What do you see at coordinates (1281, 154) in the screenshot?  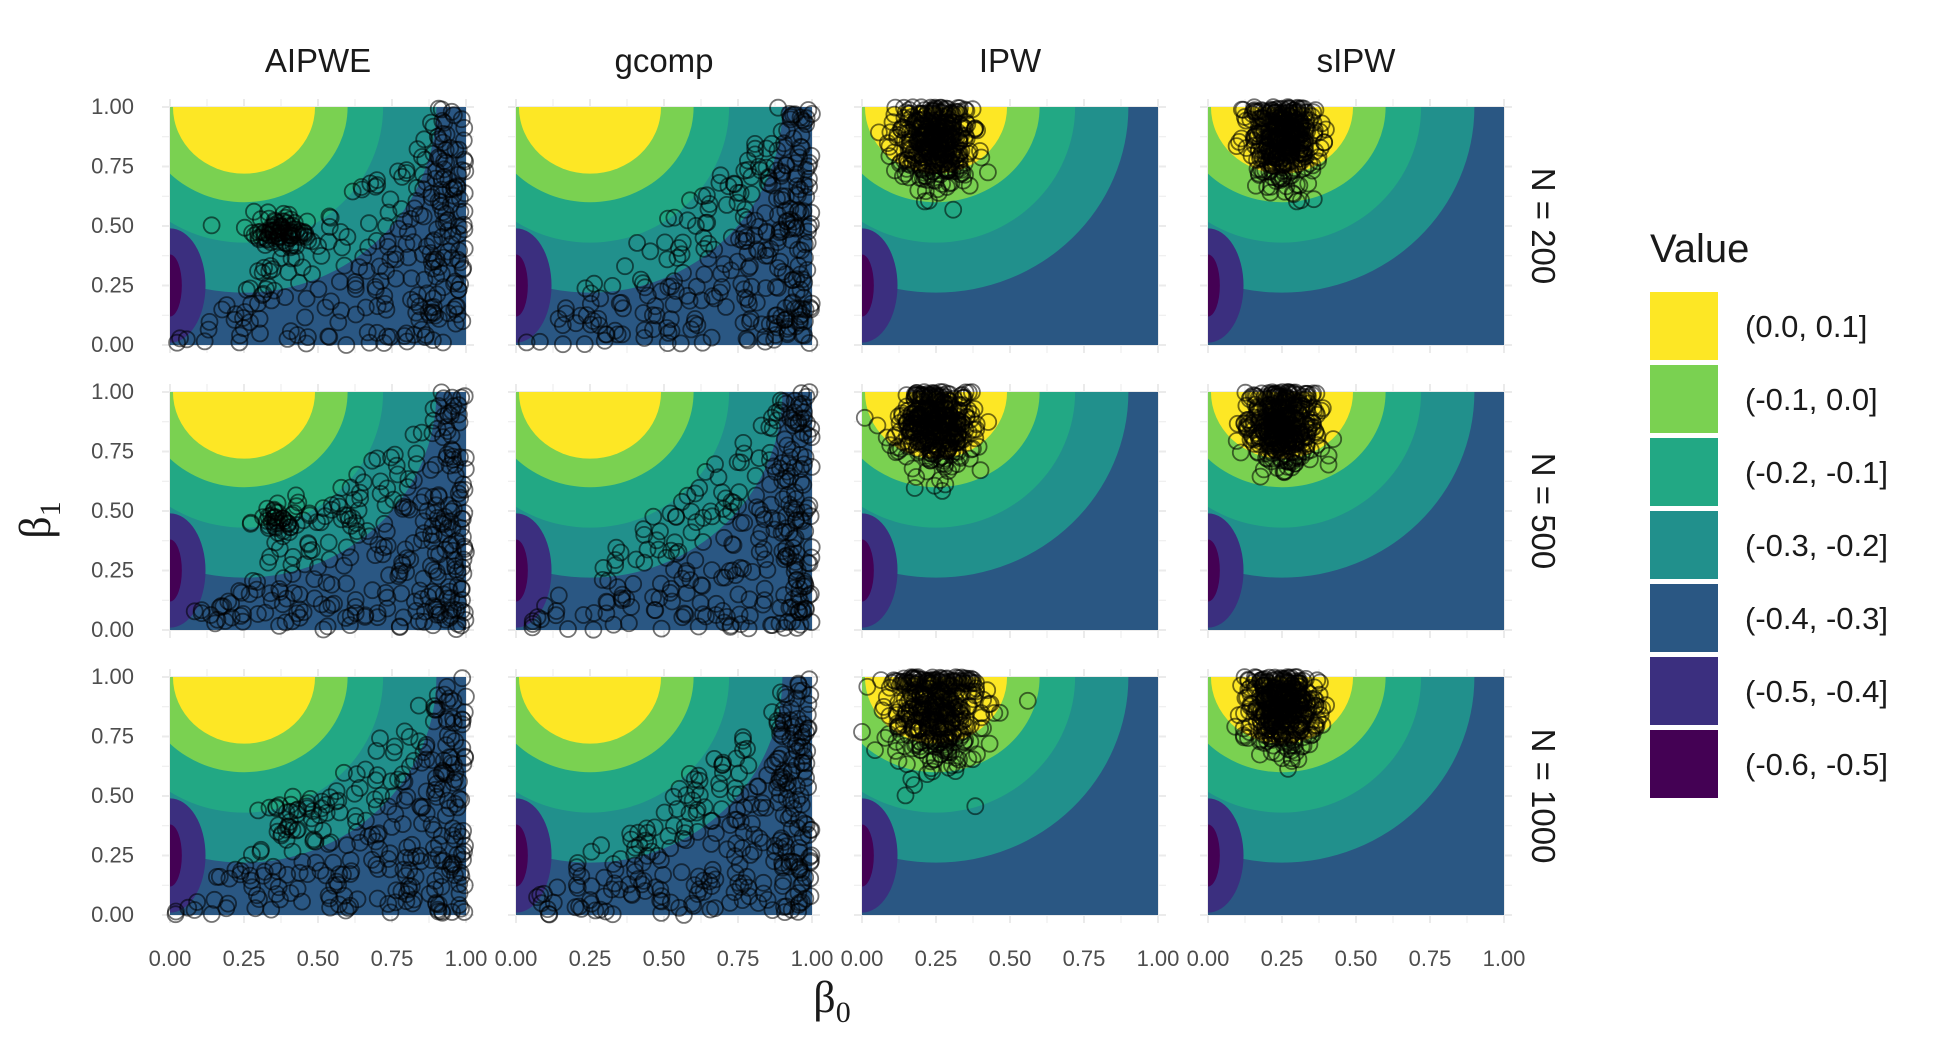 I see `point-layer` at bounding box center [1281, 154].